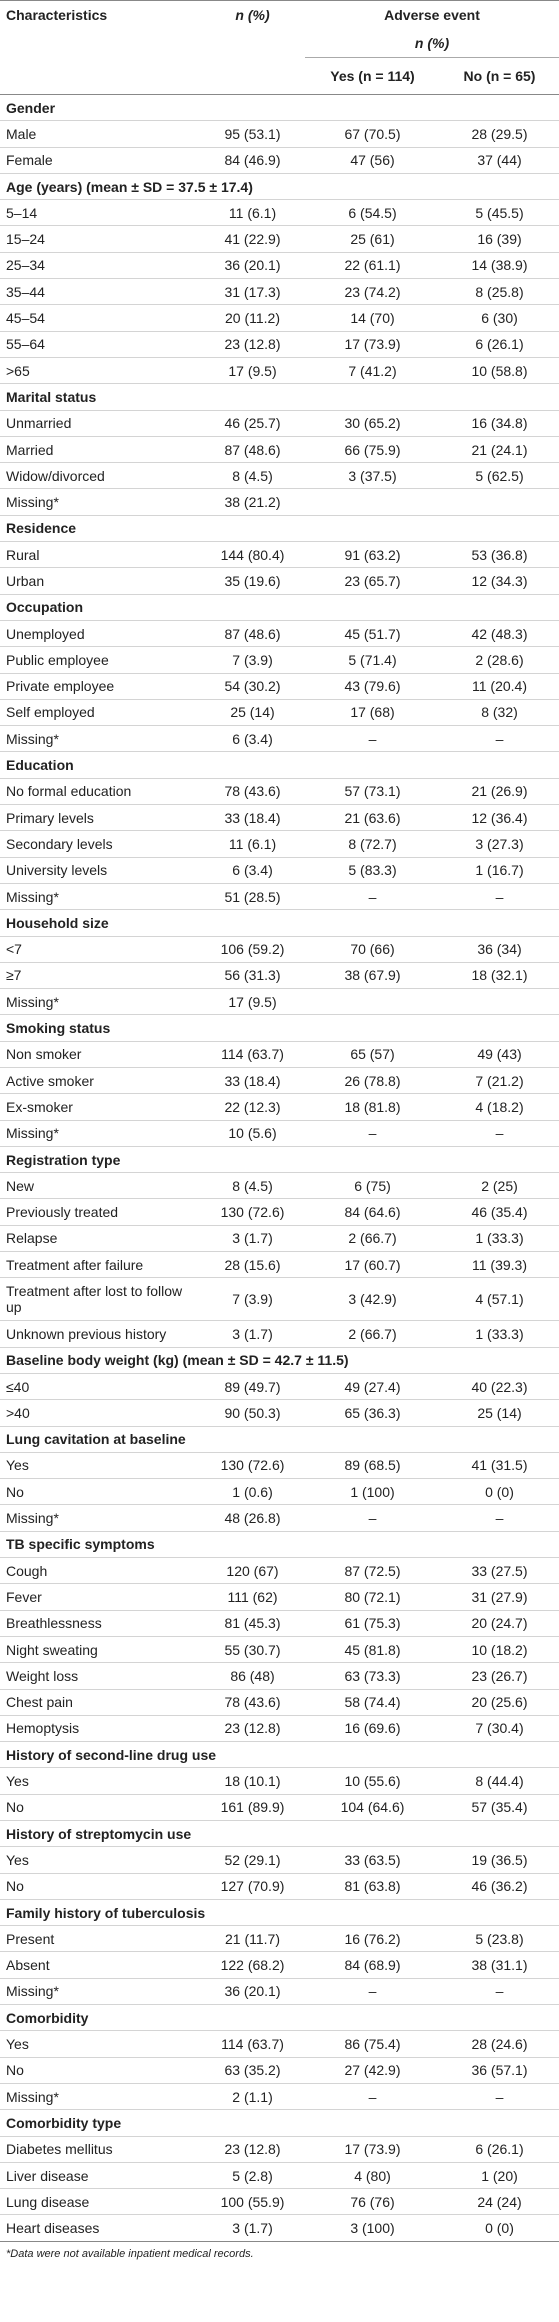 The width and height of the screenshot is (559, 2322). I want to click on value-cell: 1 (16.7), so click(499, 870).